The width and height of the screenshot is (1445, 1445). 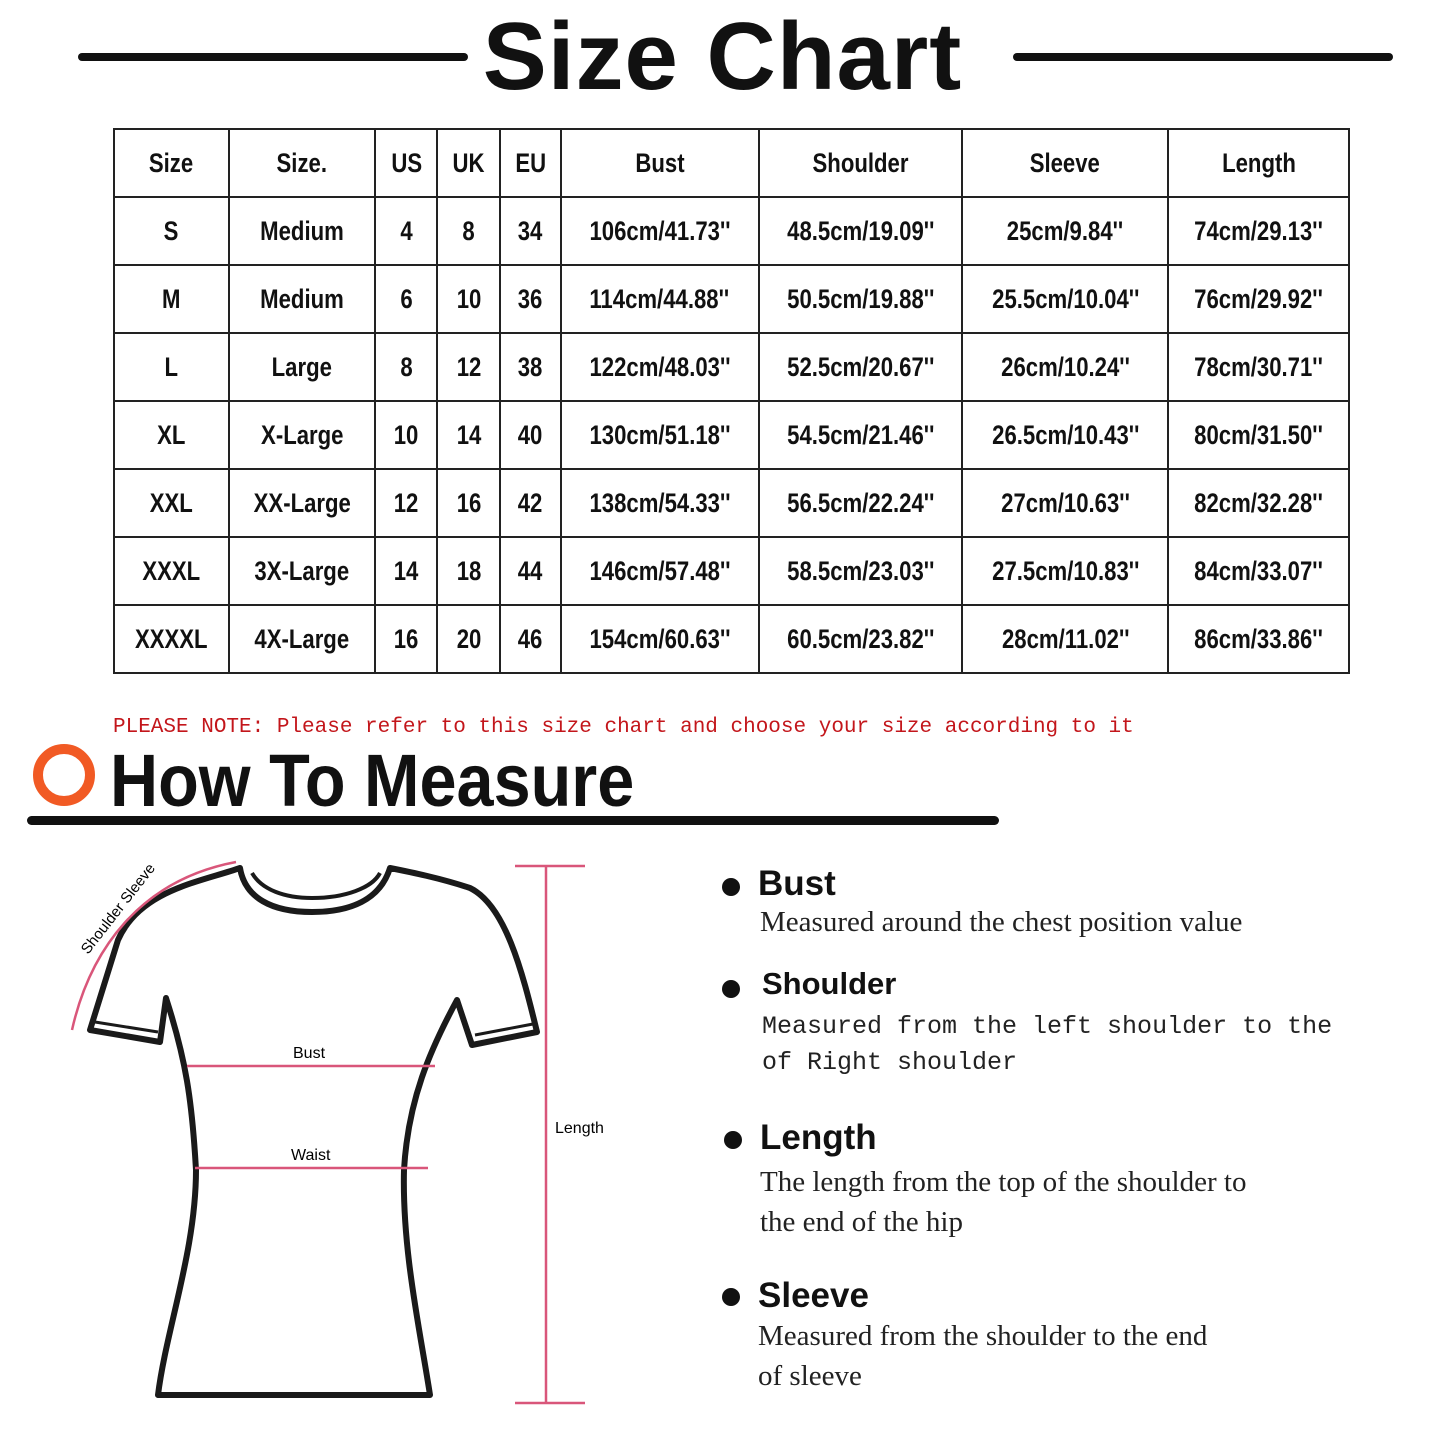 What do you see at coordinates (1258, 639) in the screenshot?
I see `table-cell: 86cm/33.86''` at bounding box center [1258, 639].